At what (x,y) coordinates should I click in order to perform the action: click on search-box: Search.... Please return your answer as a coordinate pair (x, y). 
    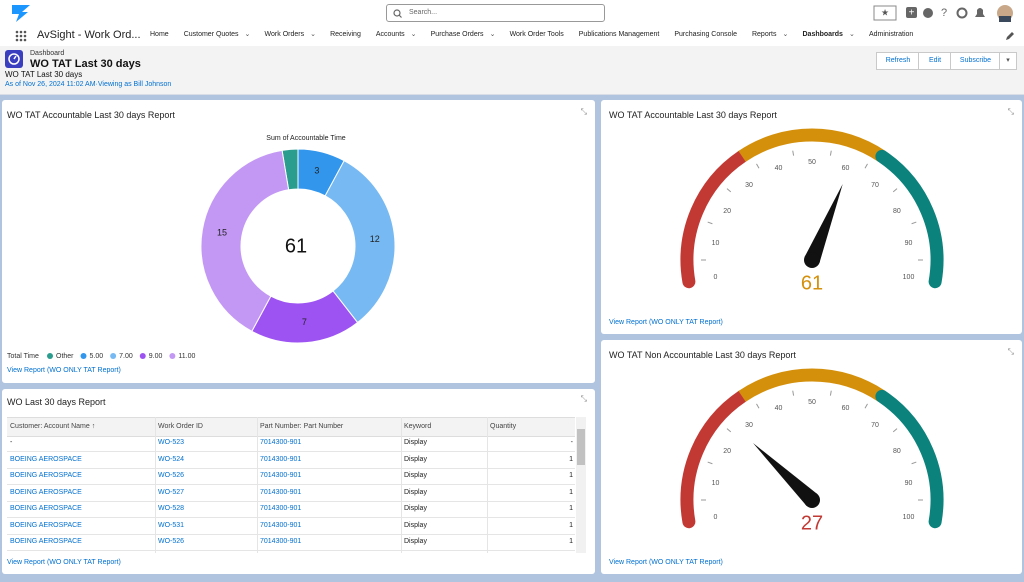
    Looking at the image, I should click on (495, 13).